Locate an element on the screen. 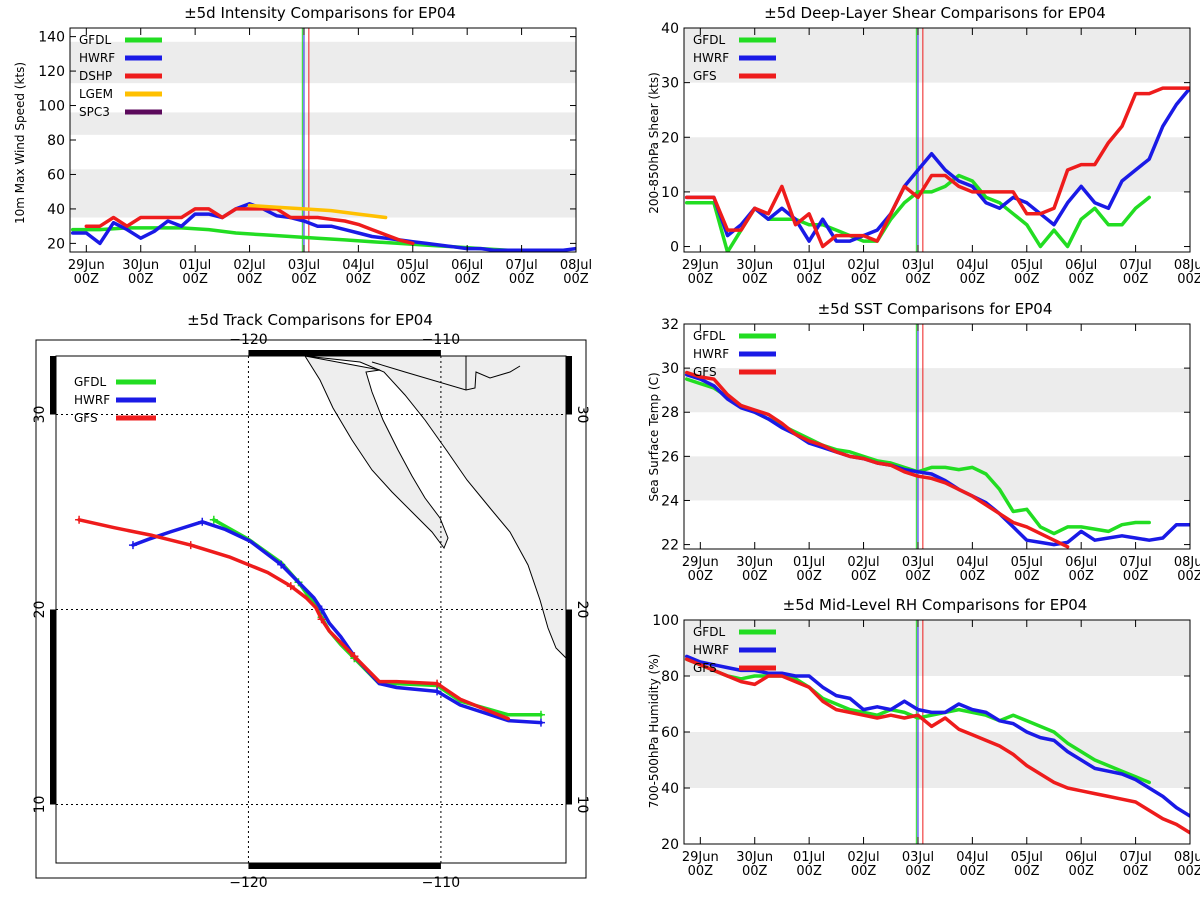 This screenshot has height=904, width=1200. mainland-landmass is located at coordinates (435, 507).